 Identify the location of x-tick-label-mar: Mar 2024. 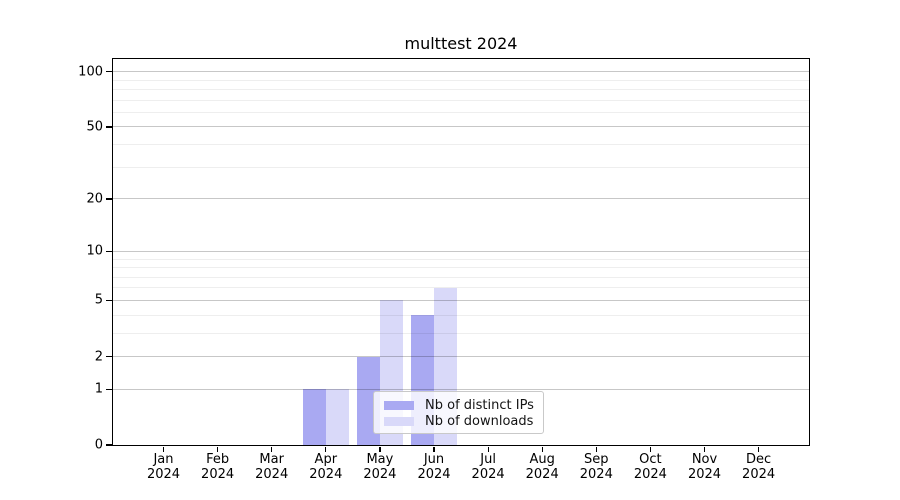
(272, 467).